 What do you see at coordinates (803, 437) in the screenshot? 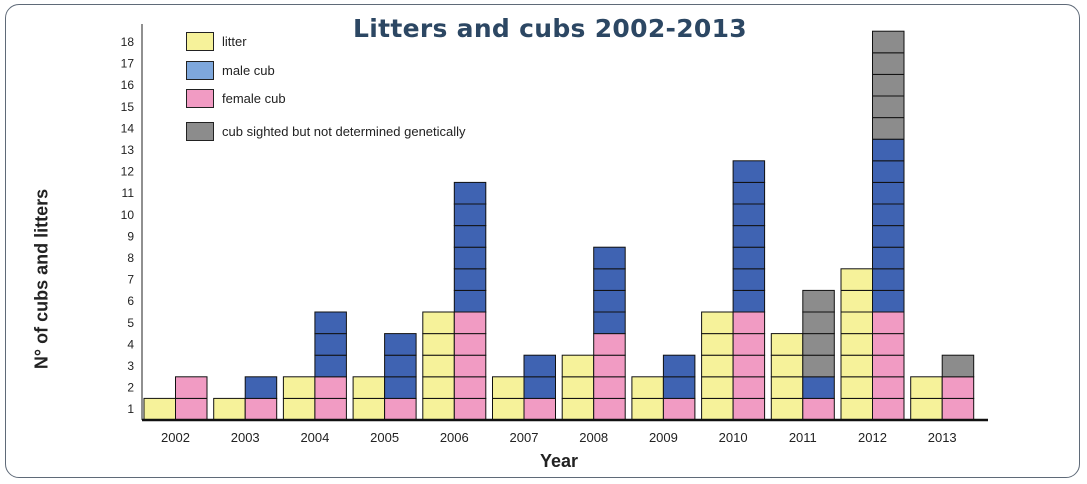
I see `x-tick-label-2011: 2011` at bounding box center [803, 437].